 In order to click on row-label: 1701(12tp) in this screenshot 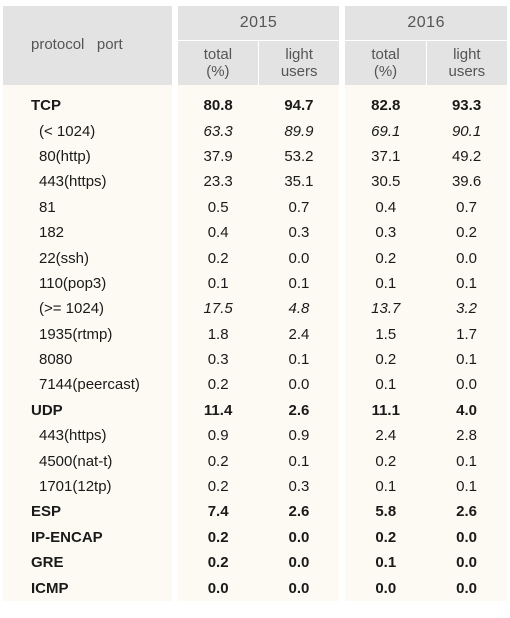, I will do `click(87, 486)`.